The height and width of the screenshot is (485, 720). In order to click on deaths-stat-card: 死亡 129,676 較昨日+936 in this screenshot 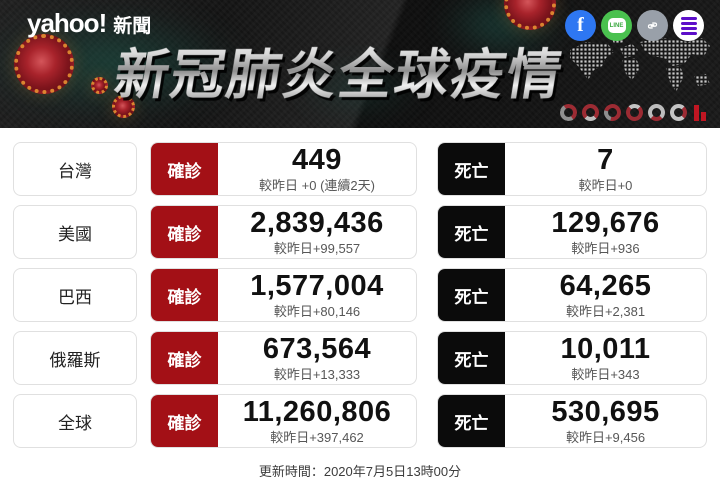, I will do `click(572, 232)`.